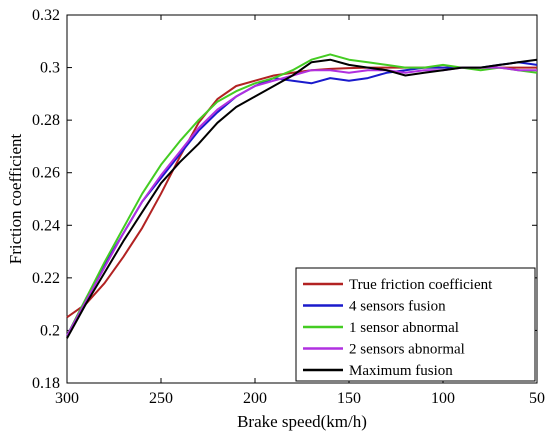 This screenshot has height=439, width=550. Describe the element at coordinates (407, 350) in the screenshot. I see `legend-label-4: 2 sensors abnormal` at that location.